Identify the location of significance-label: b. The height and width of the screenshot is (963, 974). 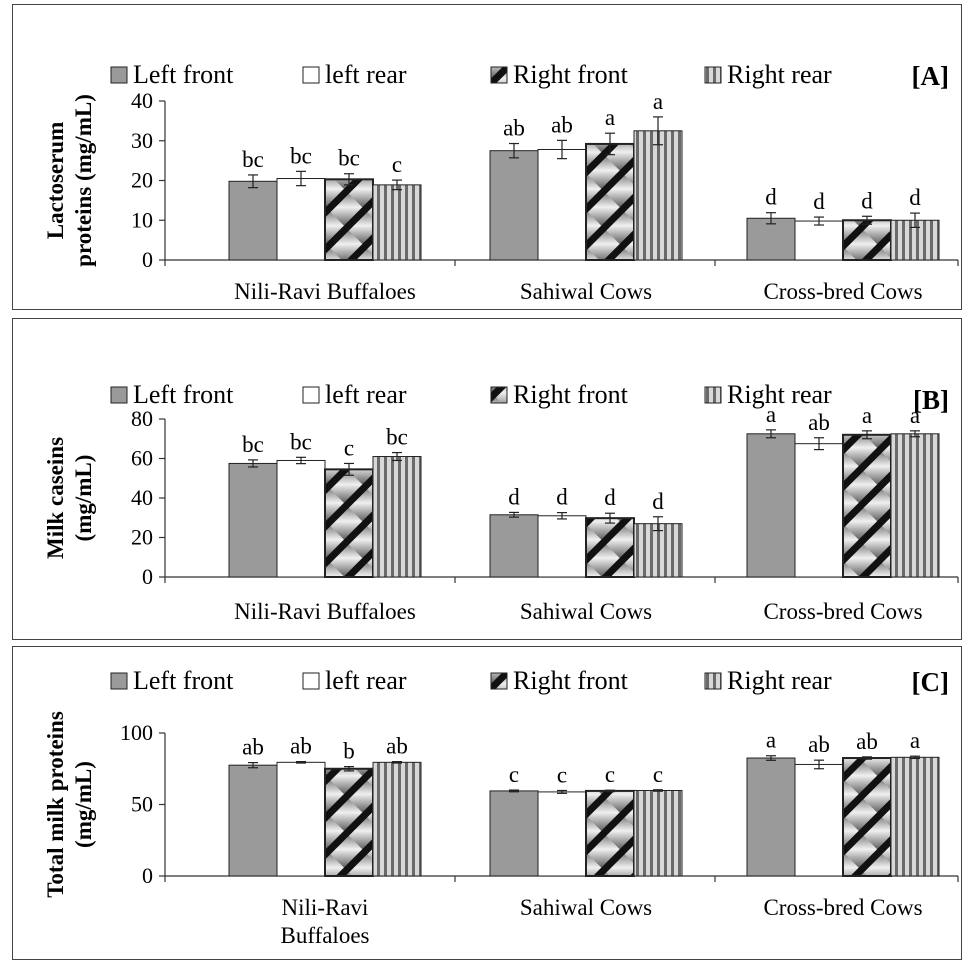
(349, 751).